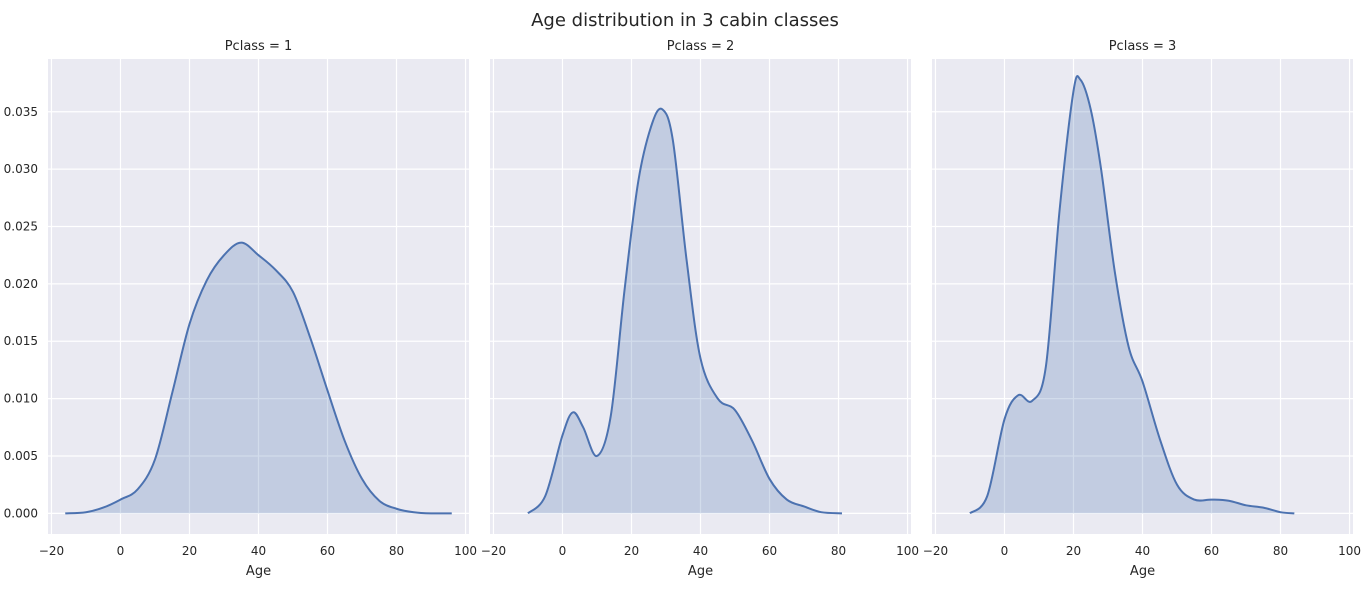 The width and height of the screenshot is (1370, 596). What do you see at coordinates (21, 112) in the screenshot?
I see `y-tick-label: 0.035` at bounding box center [21, 112].